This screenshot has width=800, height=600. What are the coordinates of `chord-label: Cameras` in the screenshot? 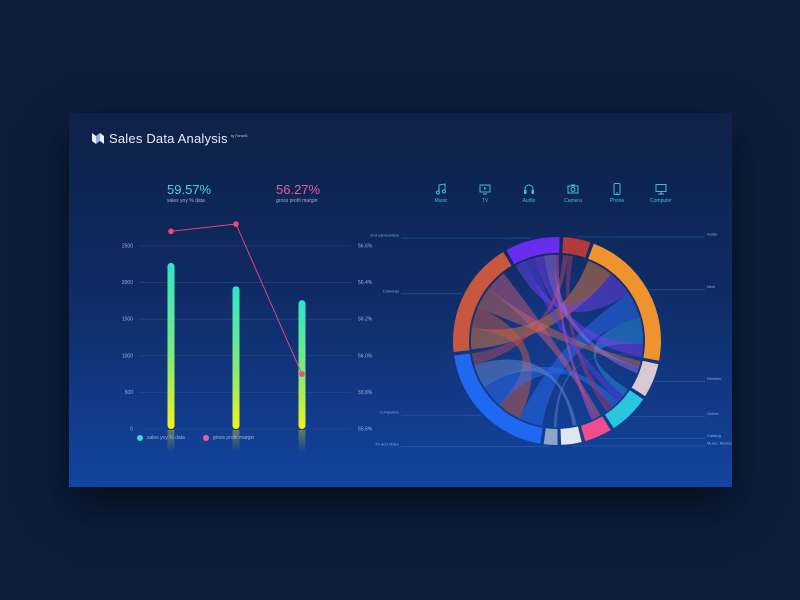 It's located at (391, 290).